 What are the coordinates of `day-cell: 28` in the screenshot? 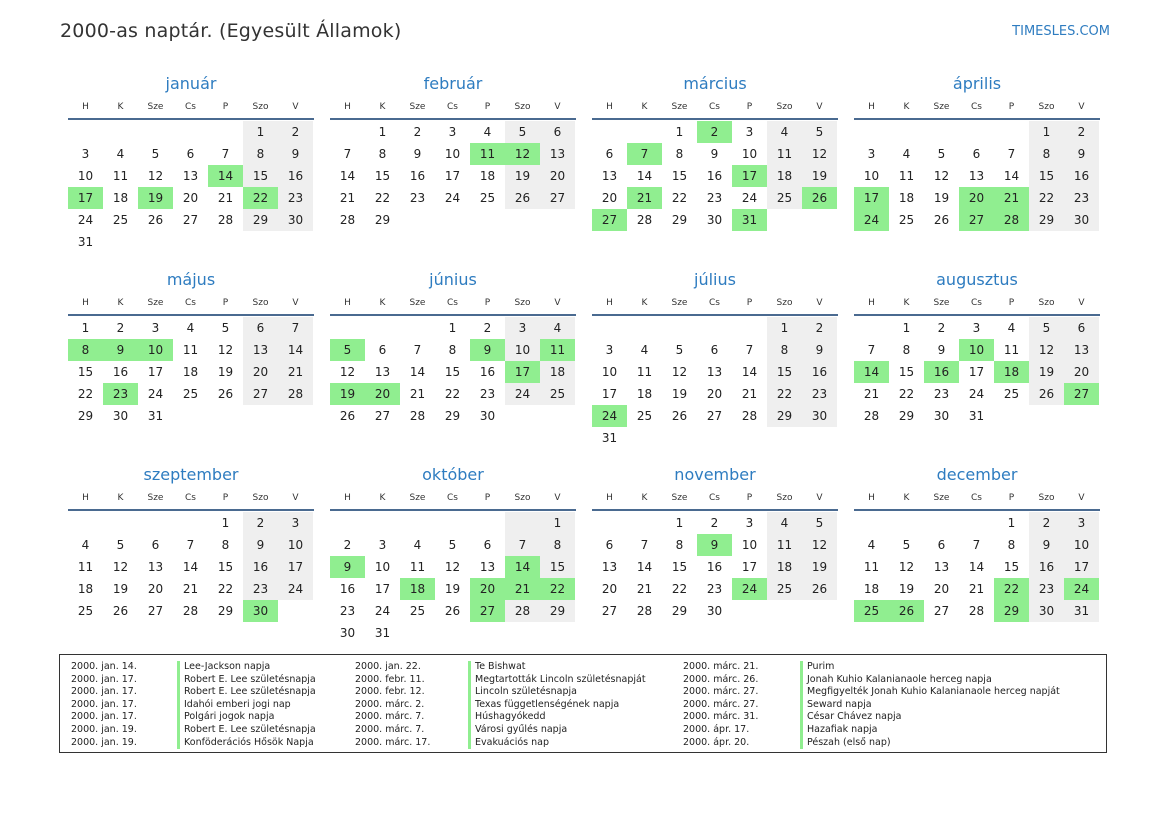 It's located at (1011, 220).